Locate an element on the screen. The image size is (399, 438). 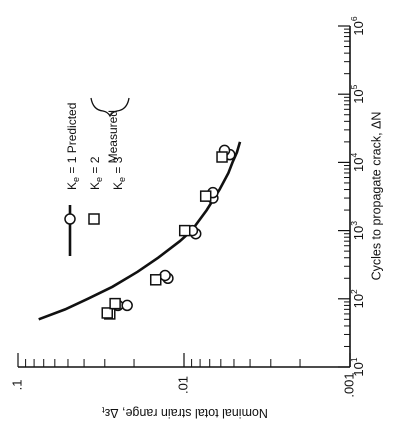
x-tick-label: 10⁵ is located at coordinates (357, 93).